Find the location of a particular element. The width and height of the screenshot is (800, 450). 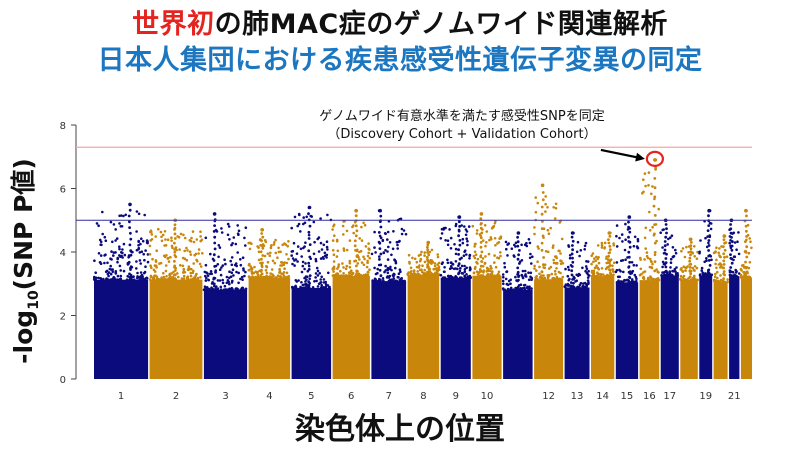

x-tick-label: 19 is located at coordinates (705, 396).